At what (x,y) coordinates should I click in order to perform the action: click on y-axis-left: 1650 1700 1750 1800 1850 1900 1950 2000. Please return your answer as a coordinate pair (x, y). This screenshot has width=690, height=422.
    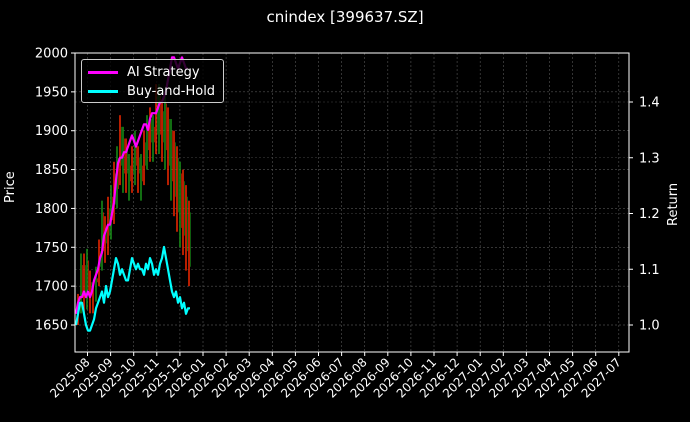
    Looking at the image, I should click on (55, 190).